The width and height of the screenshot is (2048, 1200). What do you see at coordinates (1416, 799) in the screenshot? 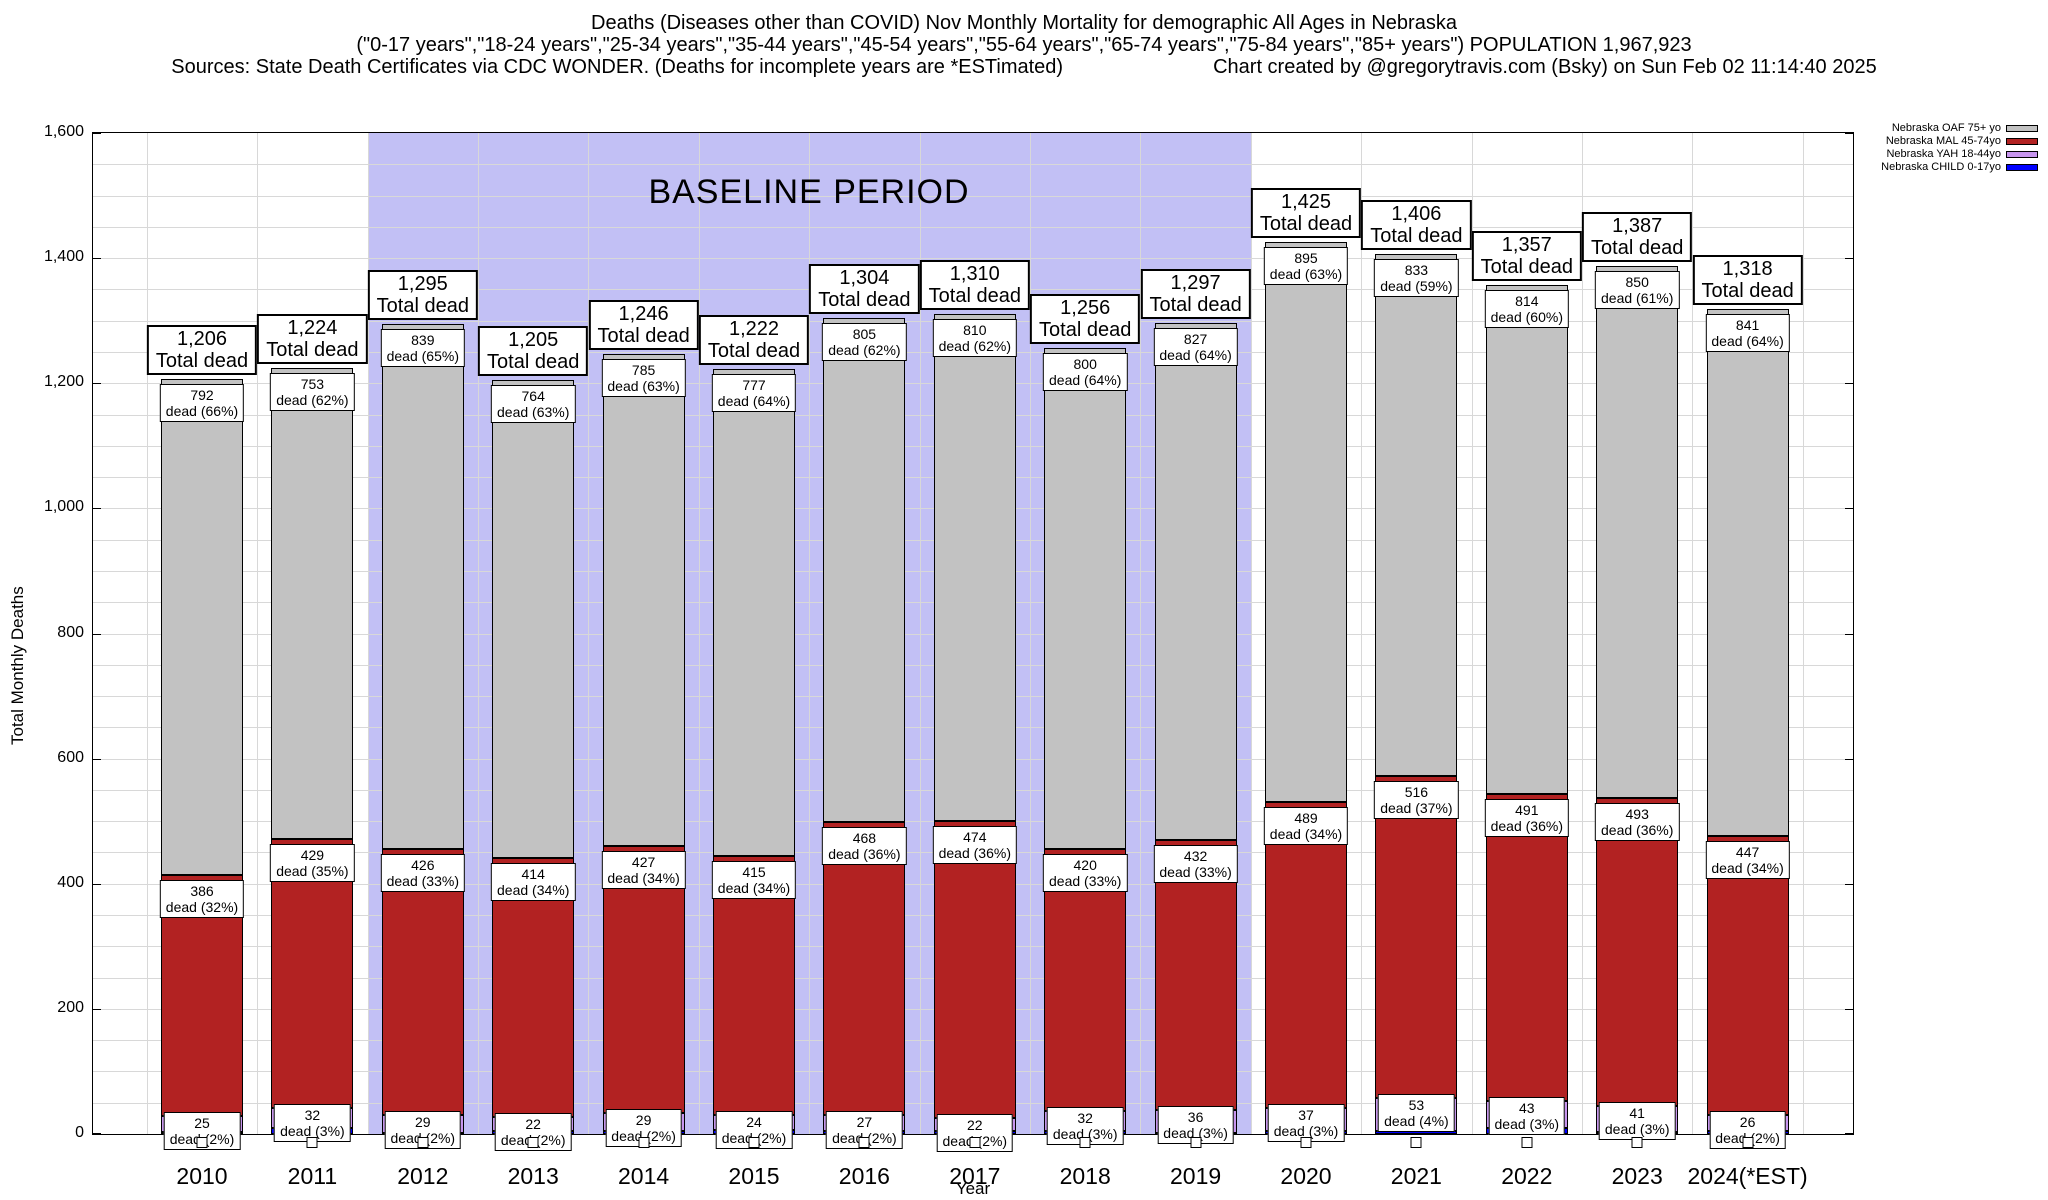
I see `mal-segment-label: 516 dead (37%)` at bounding box center [1416, 799].